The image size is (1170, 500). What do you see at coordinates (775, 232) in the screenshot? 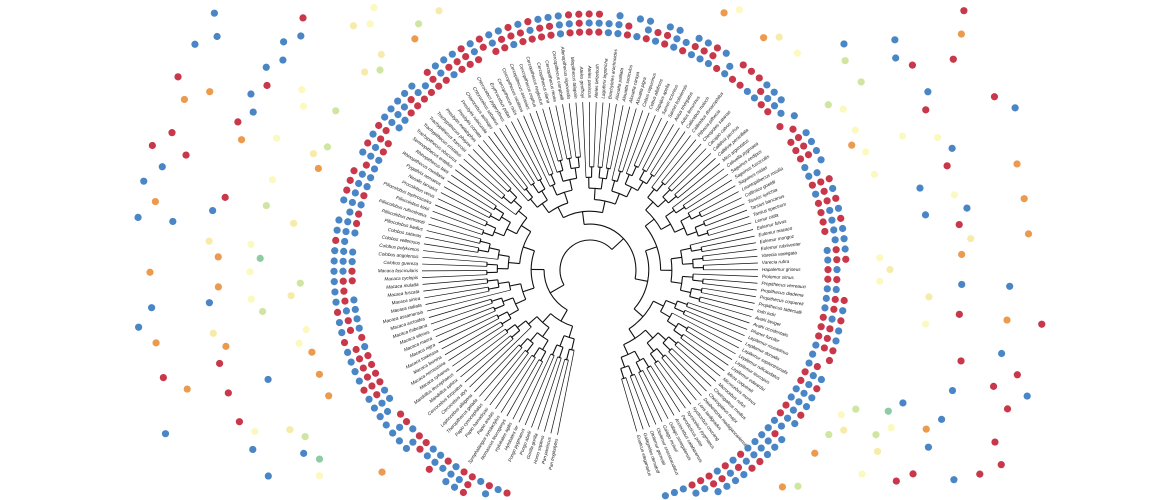
I see `tip-label: Eulemur macaco` at bounding box center [775, 232].